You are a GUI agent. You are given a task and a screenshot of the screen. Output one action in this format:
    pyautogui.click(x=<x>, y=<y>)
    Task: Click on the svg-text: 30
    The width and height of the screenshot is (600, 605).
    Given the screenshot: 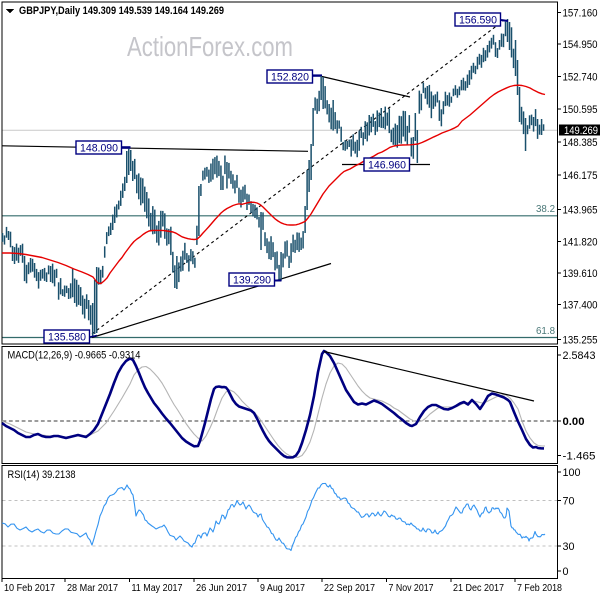 What is the action you would take?
    pyautogui.click(x=569, y=547)
    